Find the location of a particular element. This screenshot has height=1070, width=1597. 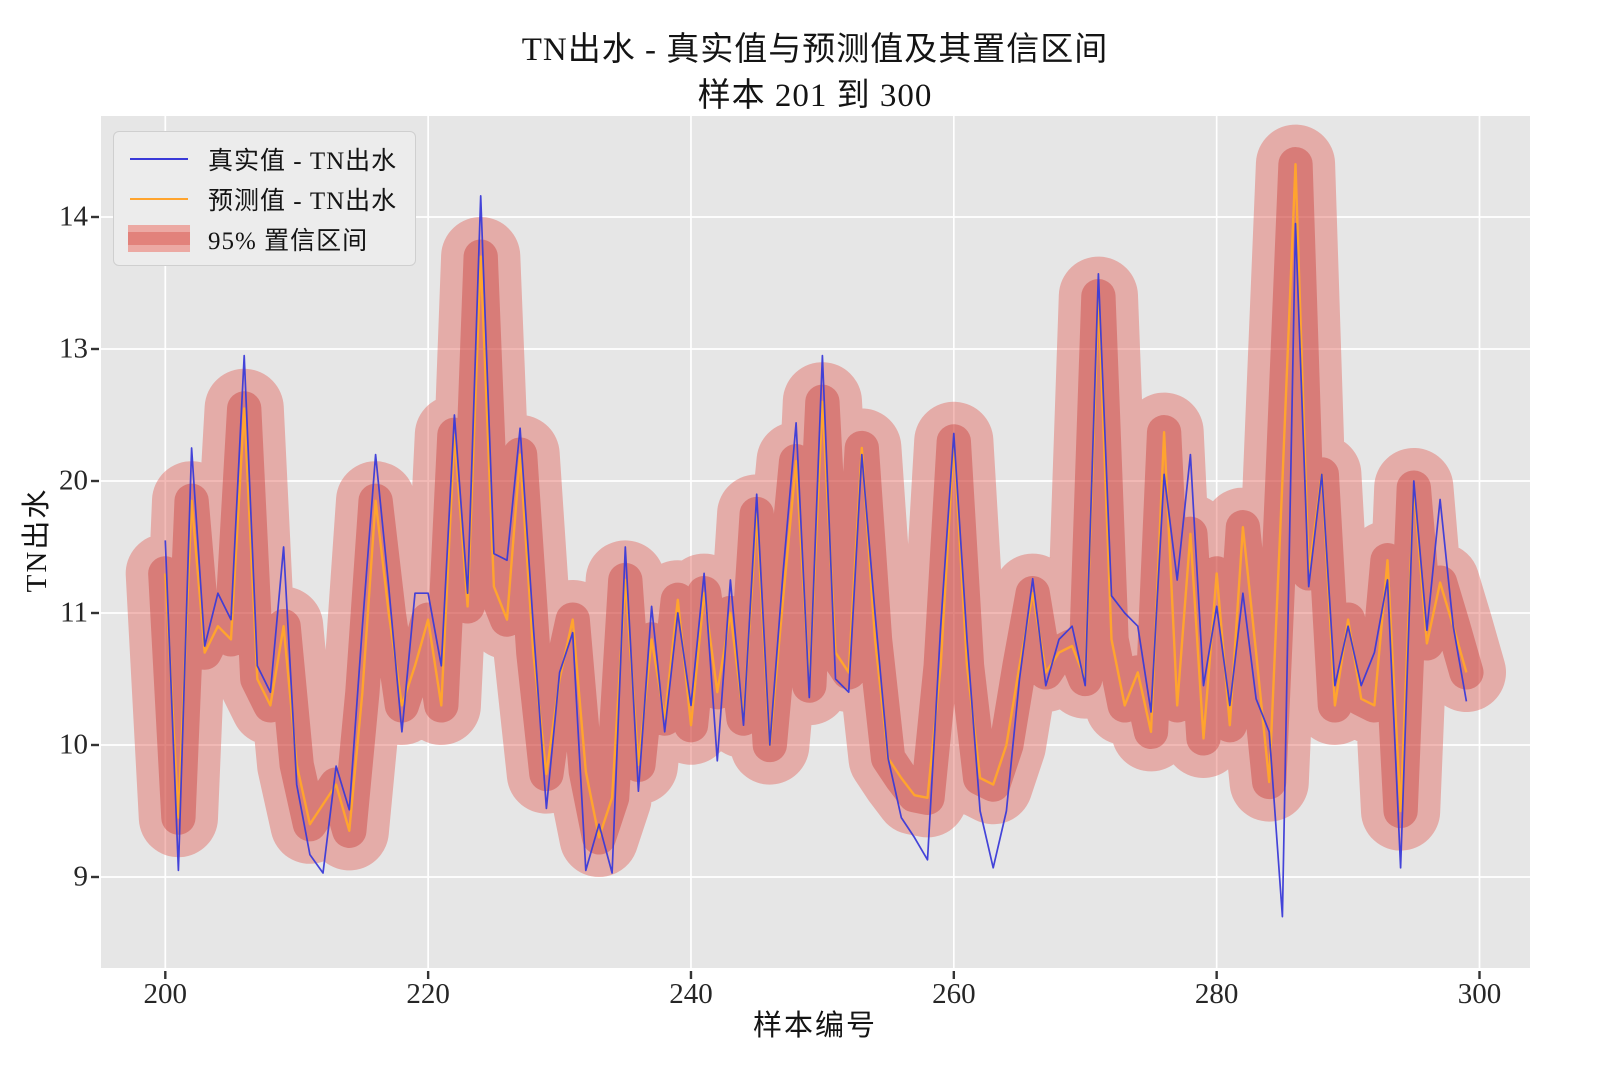

chart-title: TN出水 - 真实值与预测值及其置信区间 is located at coordinates (815, 50).